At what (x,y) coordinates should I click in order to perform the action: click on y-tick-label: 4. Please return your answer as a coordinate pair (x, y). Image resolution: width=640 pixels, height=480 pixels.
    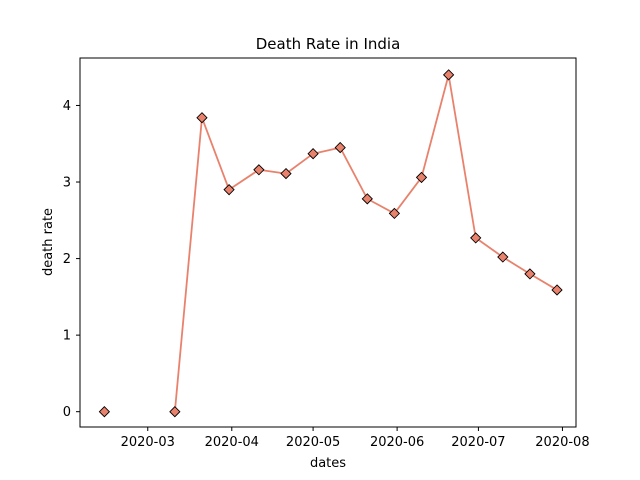
    Looking at the image, I should click on (67, 106).